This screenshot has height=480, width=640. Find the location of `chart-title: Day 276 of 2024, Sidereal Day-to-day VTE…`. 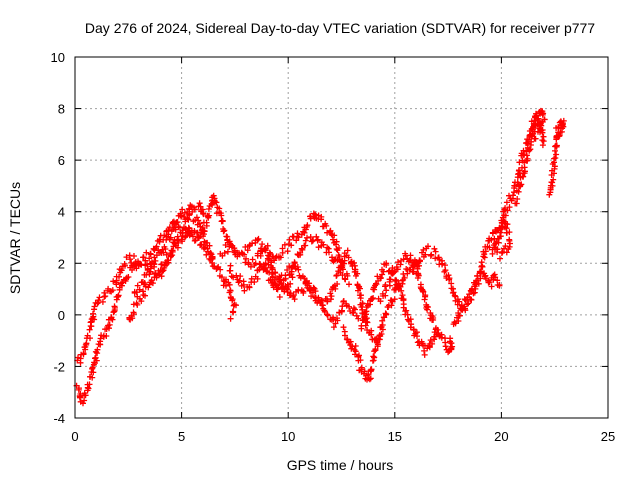

chart-title: Day 276 of 2024, Sidereal Day-to-day VTE… is located at coordinates (340, 28).